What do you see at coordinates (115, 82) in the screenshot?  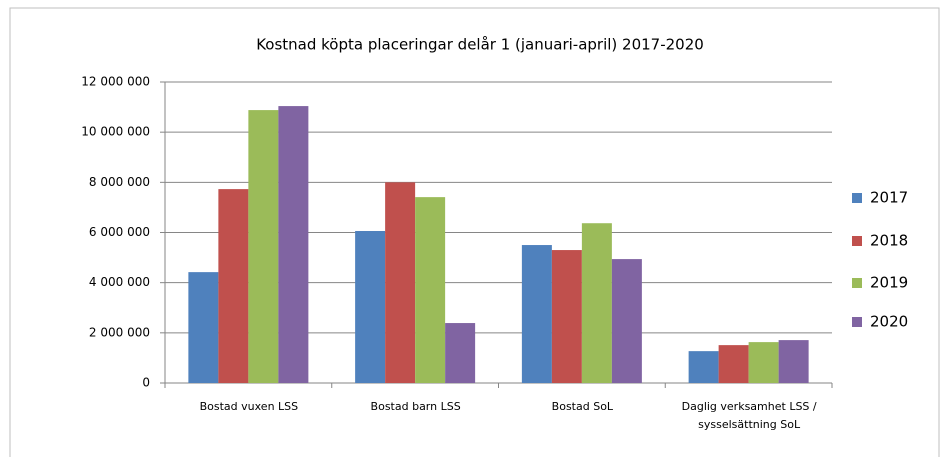 I see `y-tick-label: 12 000 000` at bounding box center [115, 82].